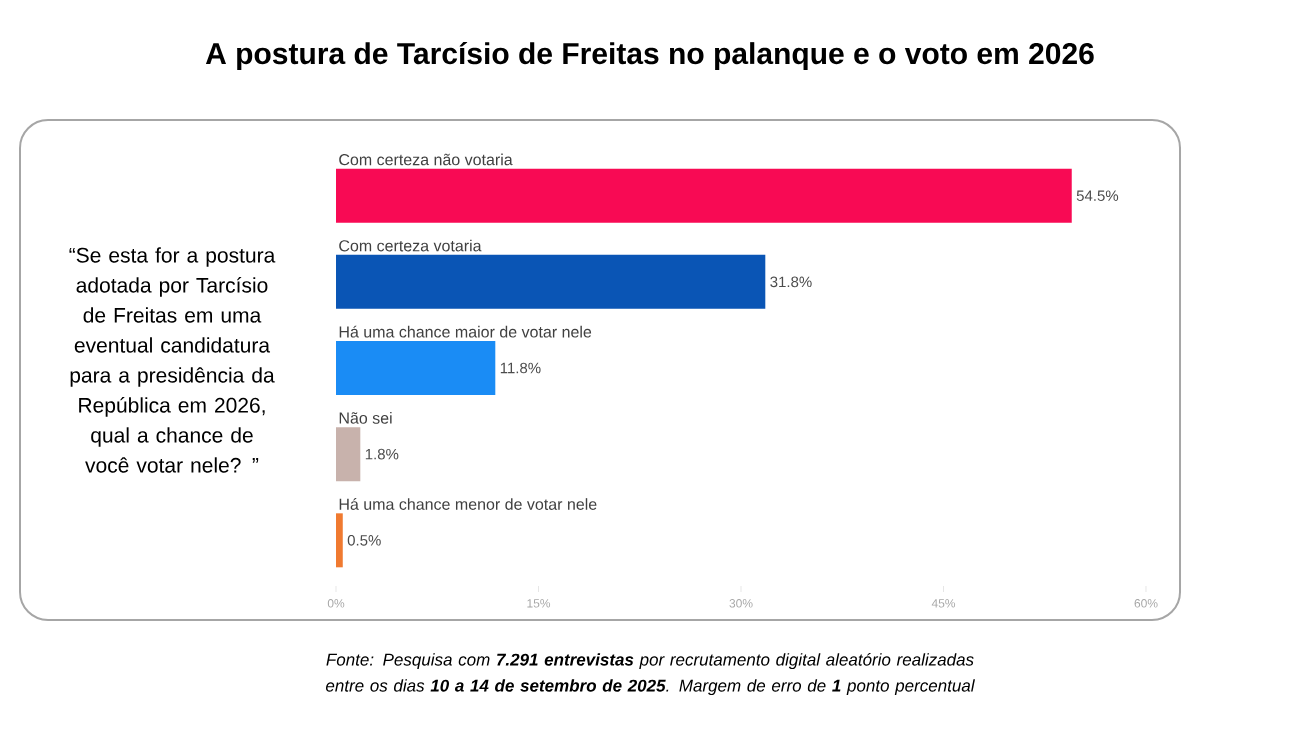 The image size is (1300, 730). I want to click on y-tick-label: Há uma chance menor de votar nele, so click(468, 503).